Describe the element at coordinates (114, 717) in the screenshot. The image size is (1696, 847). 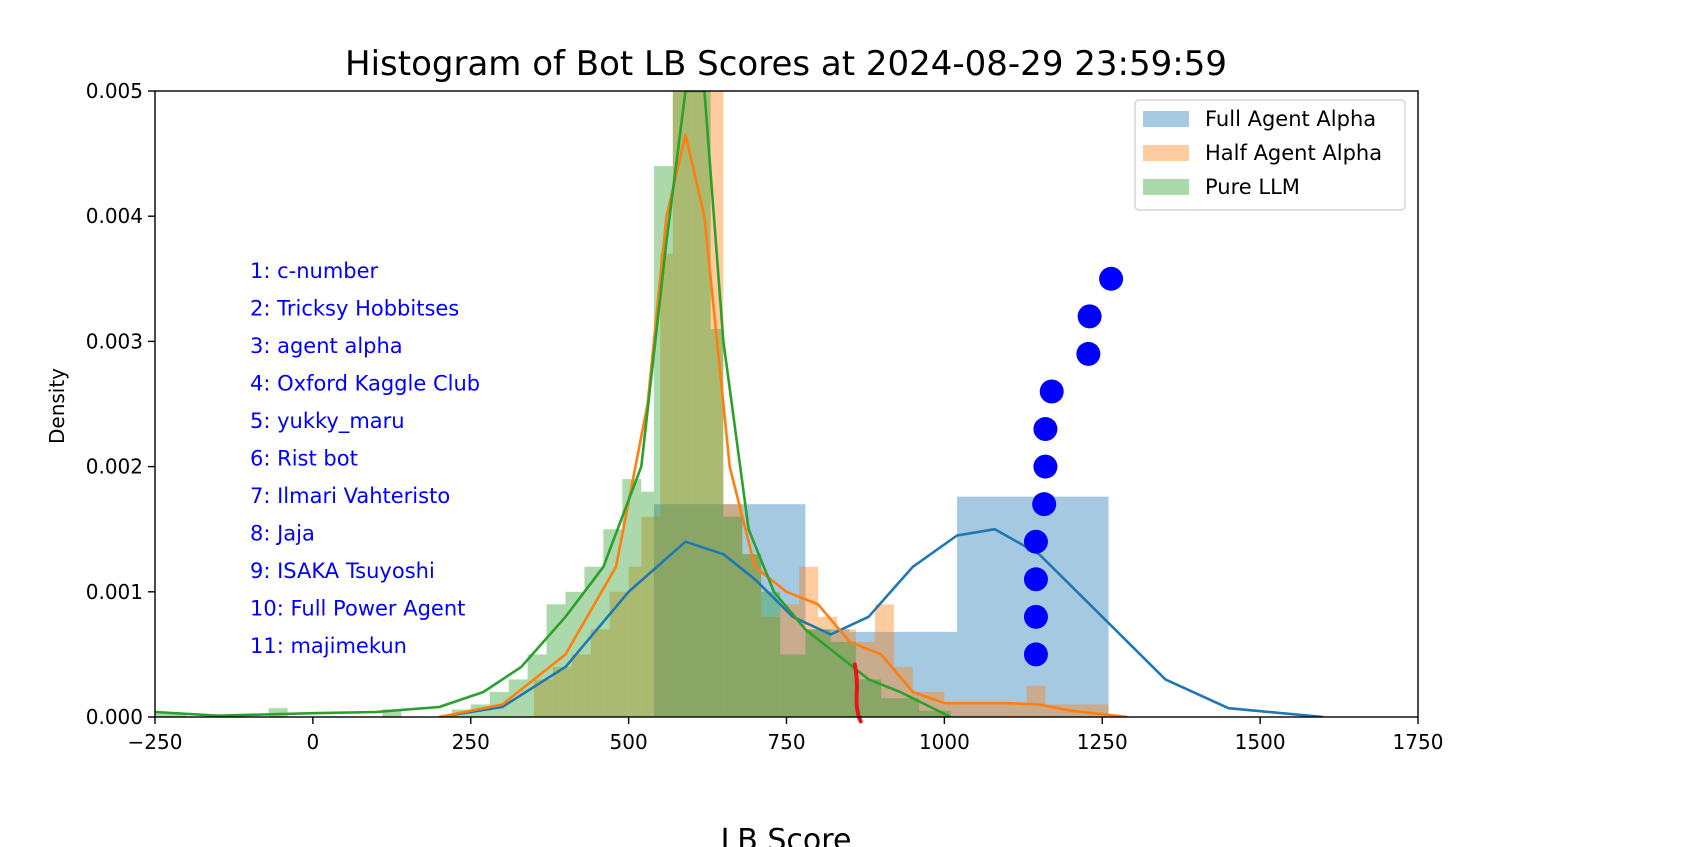
I see `y-tick-label-0: 0.000` at that location.